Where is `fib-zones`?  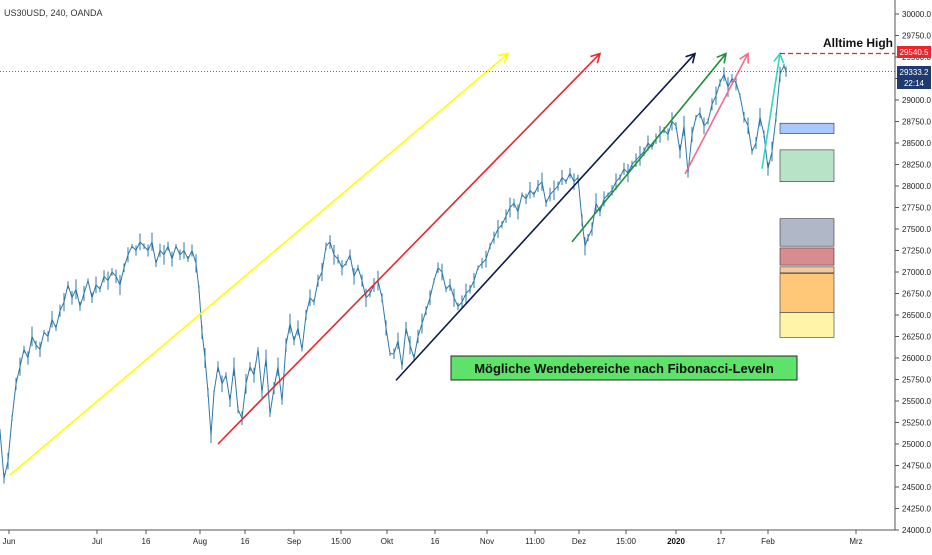
fib-zones is located at coordinates (807, 230).